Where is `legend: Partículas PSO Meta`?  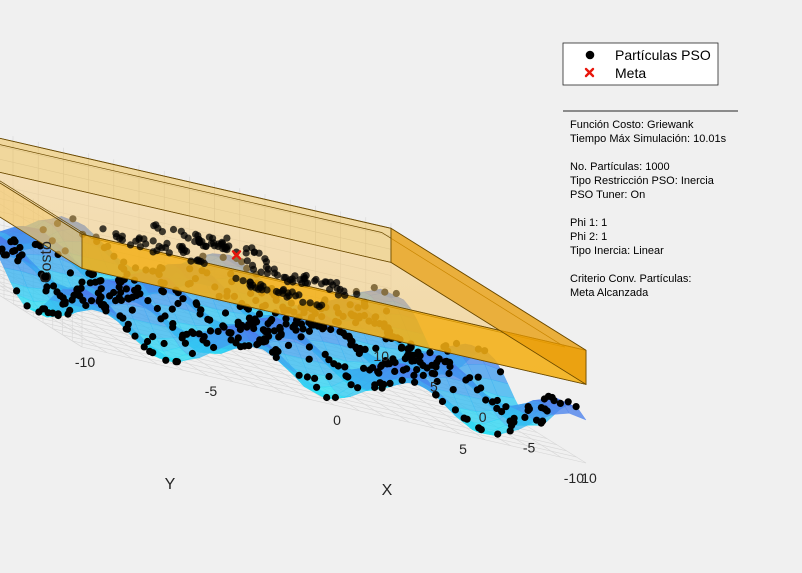 legend: Partículas PSO Meta is located at coordinates (640, 64).